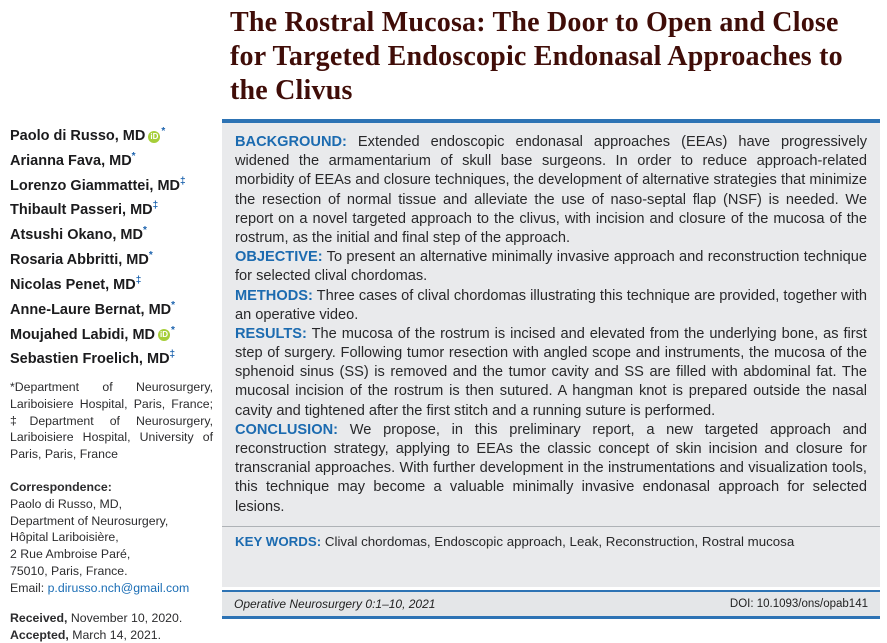  I want to click on author-row: Lorenzo Giammattei, MD‡, so click(111, 185).